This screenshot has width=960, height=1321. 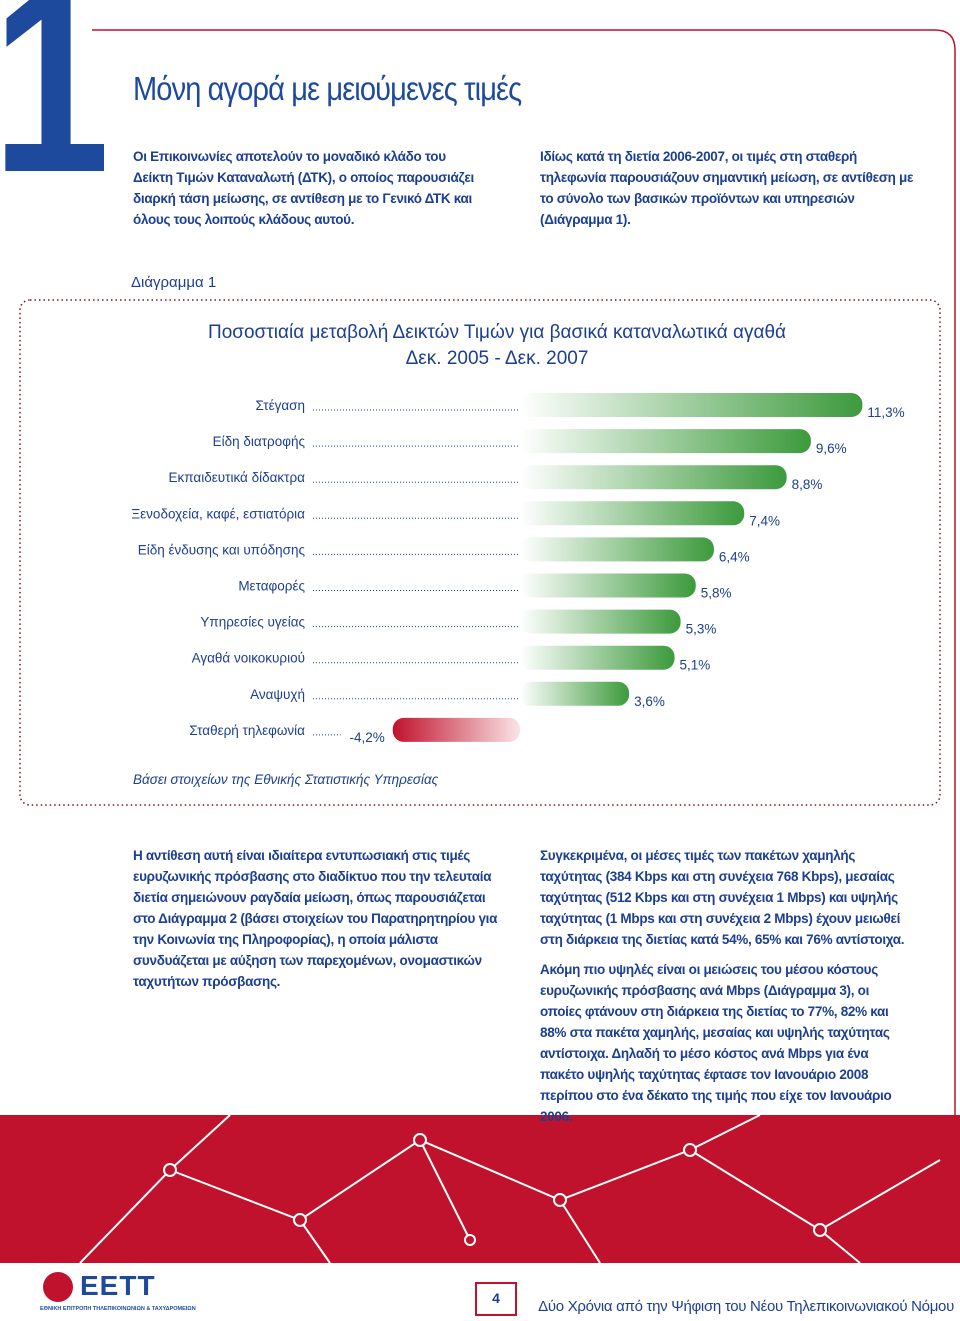 I want to click on value-label: 11,3%, so click(x=885, y=412).